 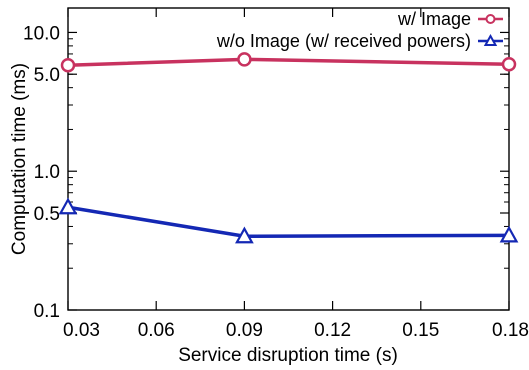 What do you see at coordinates (47, 311) in the screenshot?
I see `y-tick-label: 0.1` at bounding box center [47, 311].